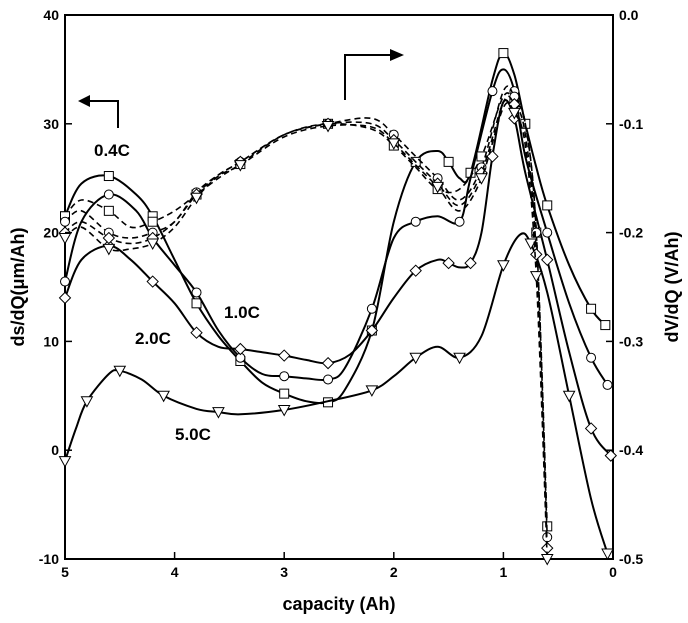 The image size is (688, 623). I want to click on right-axis-arrow, so click(368, 77).